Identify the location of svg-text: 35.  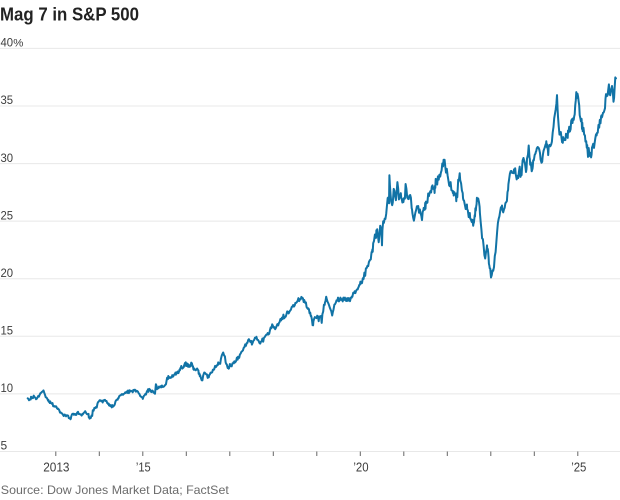
(7, 100).